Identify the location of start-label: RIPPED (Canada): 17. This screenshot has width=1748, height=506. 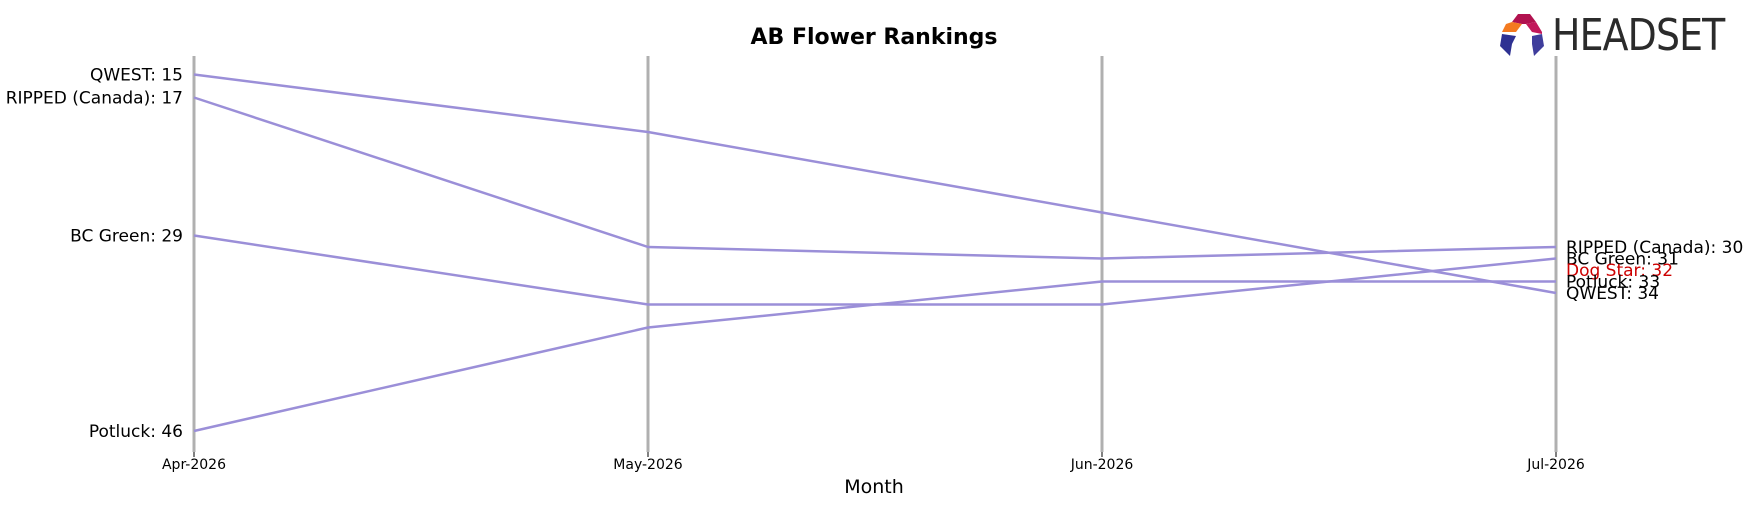
(94, 99).